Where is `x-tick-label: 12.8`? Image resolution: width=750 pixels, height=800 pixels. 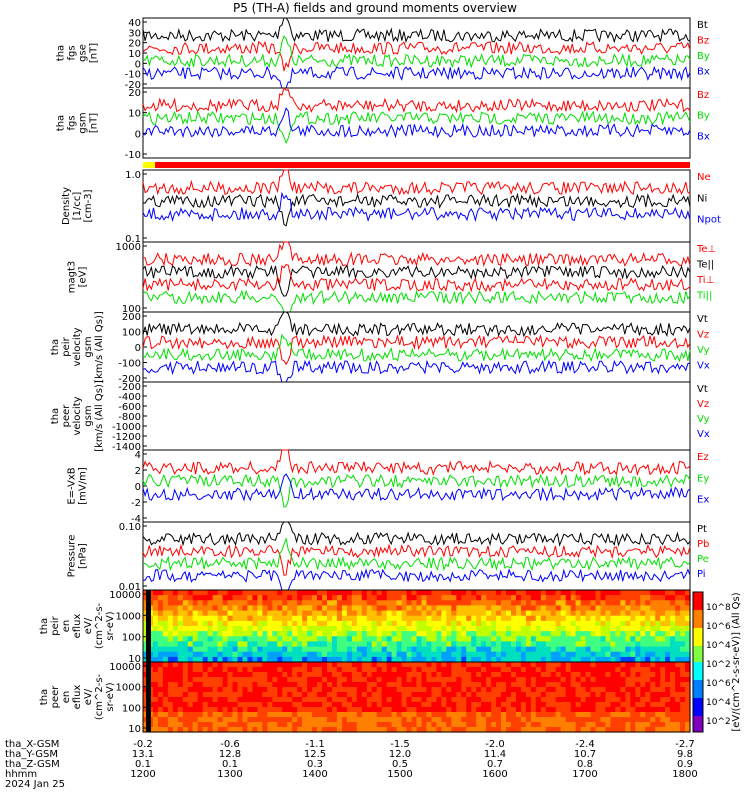 x-tick-label: 12.8 is located at coordinates (230, 754).